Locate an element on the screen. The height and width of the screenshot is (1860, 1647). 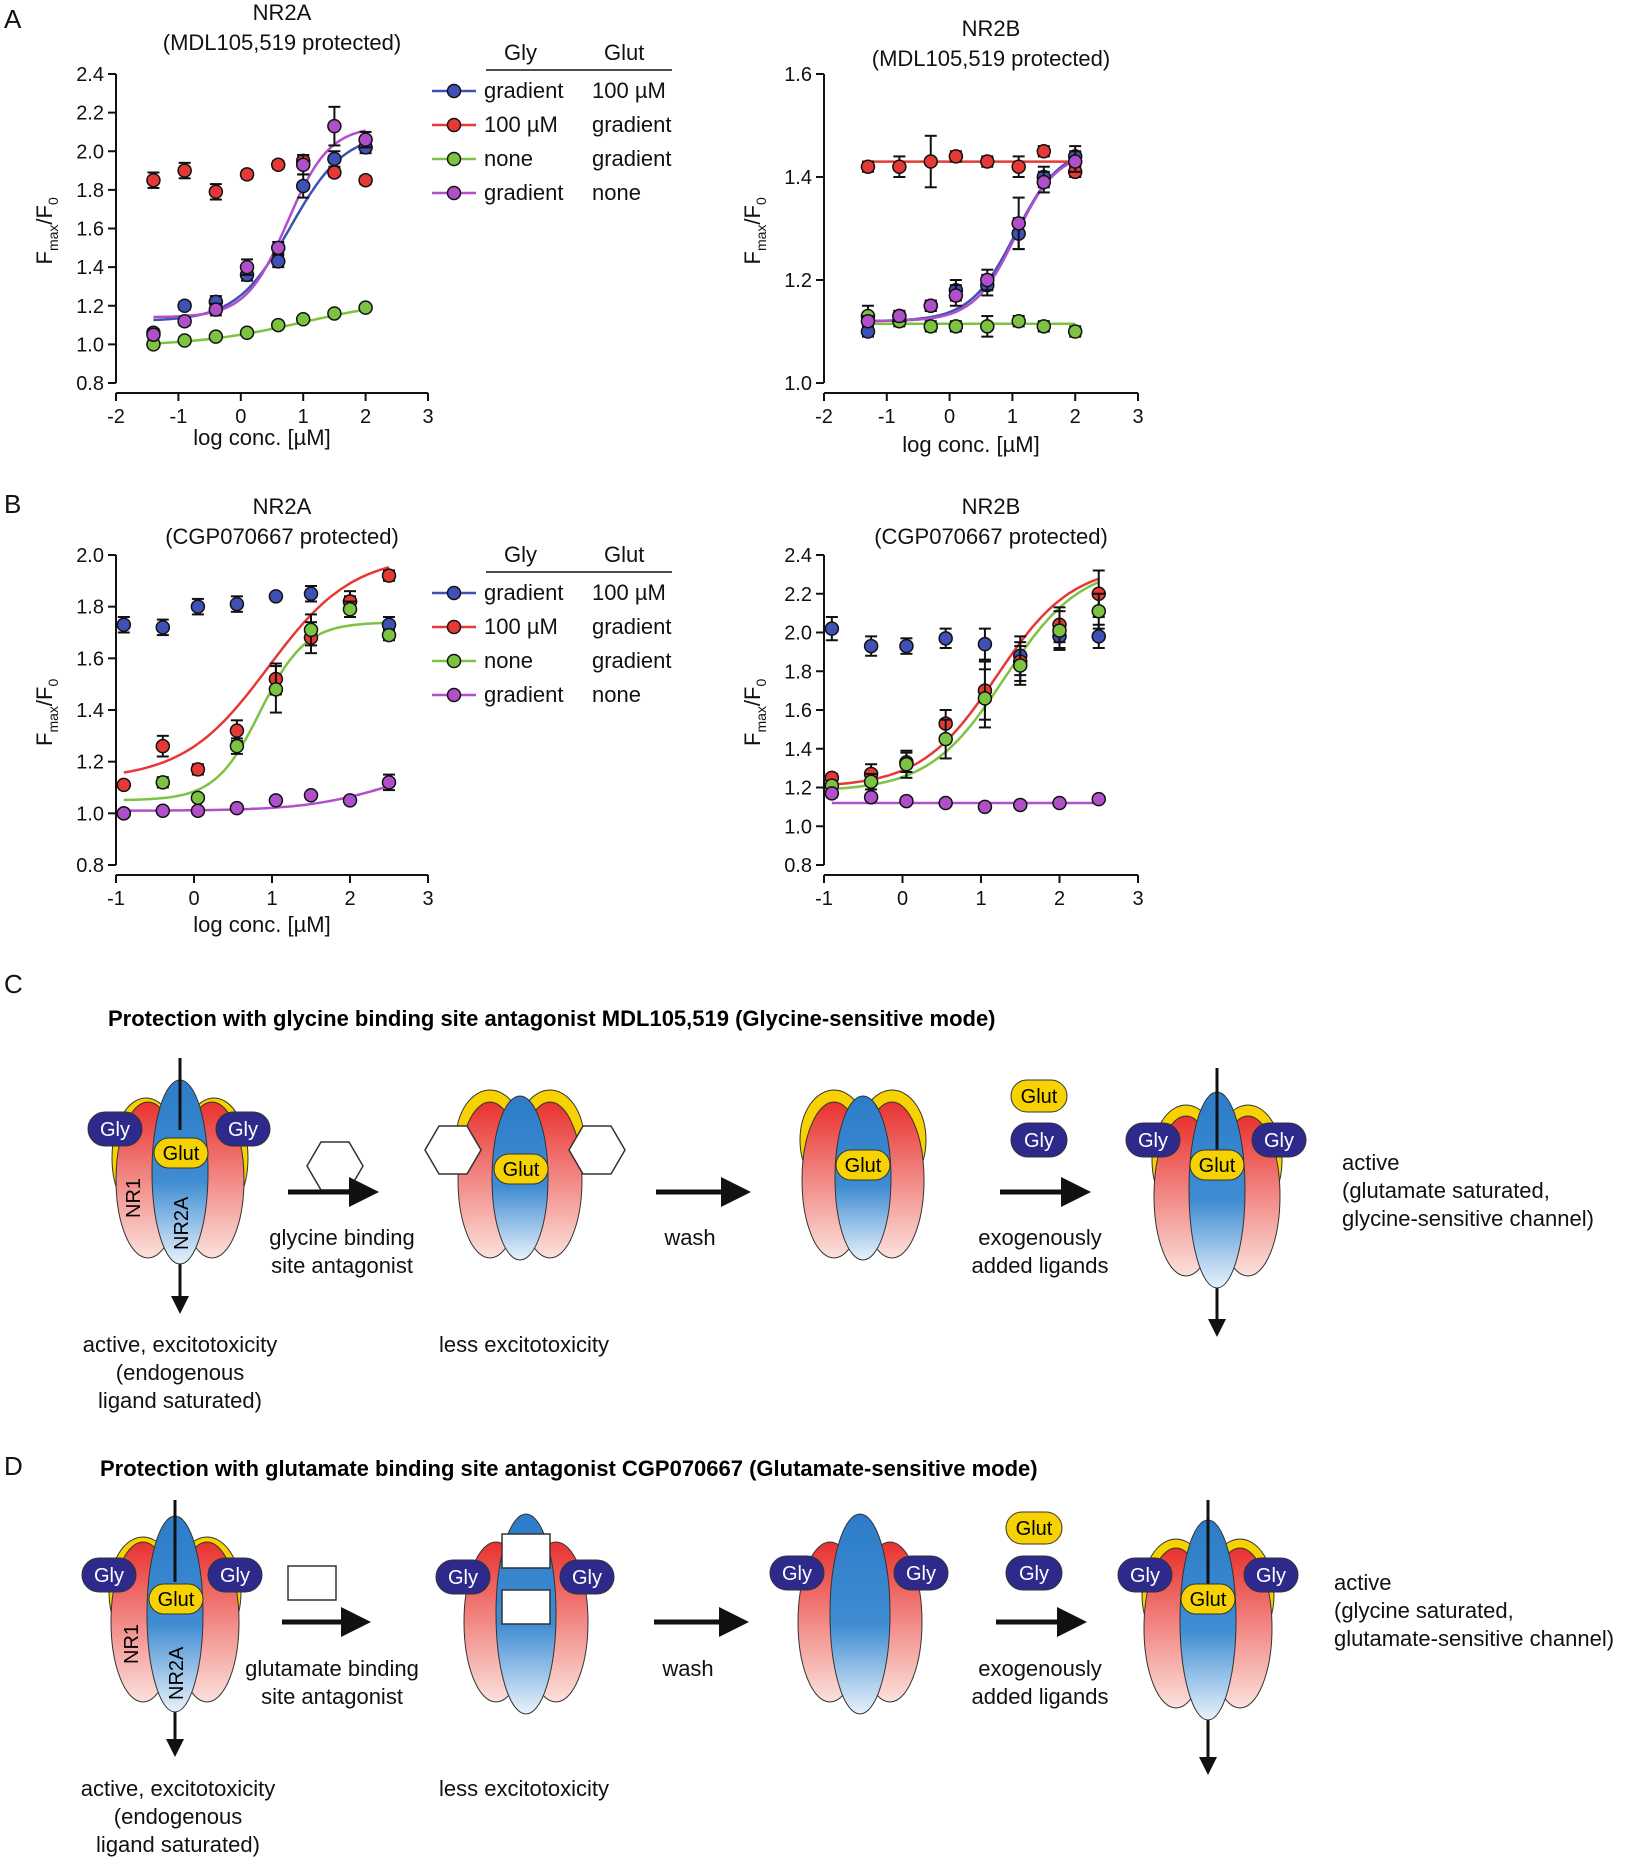
panel-letter-a: A is located at coordinates (13, 19).